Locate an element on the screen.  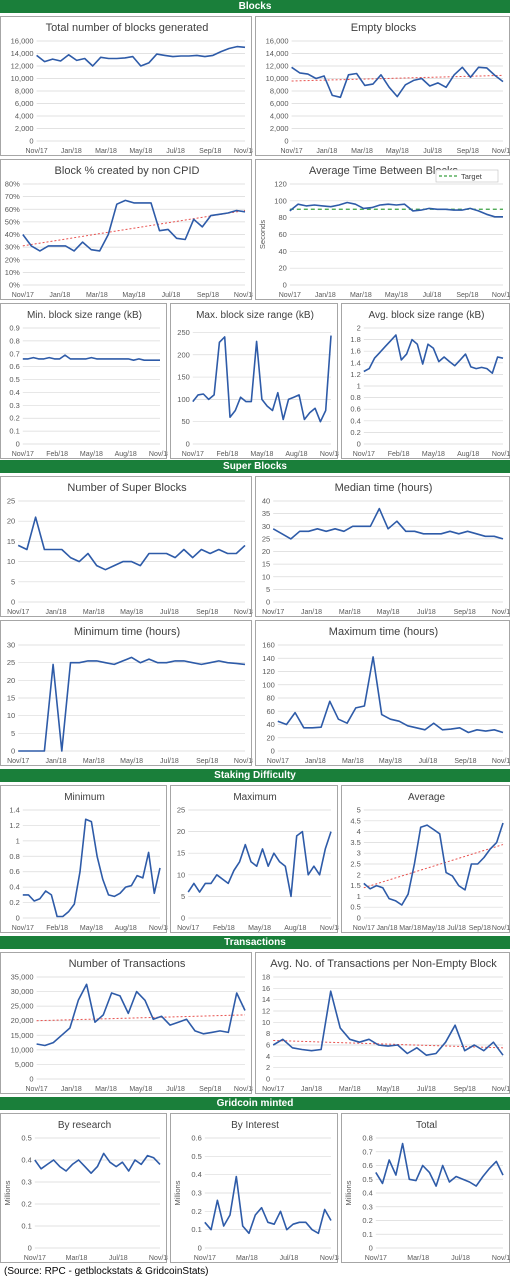
trend-line is located at coordinates (134, 228).